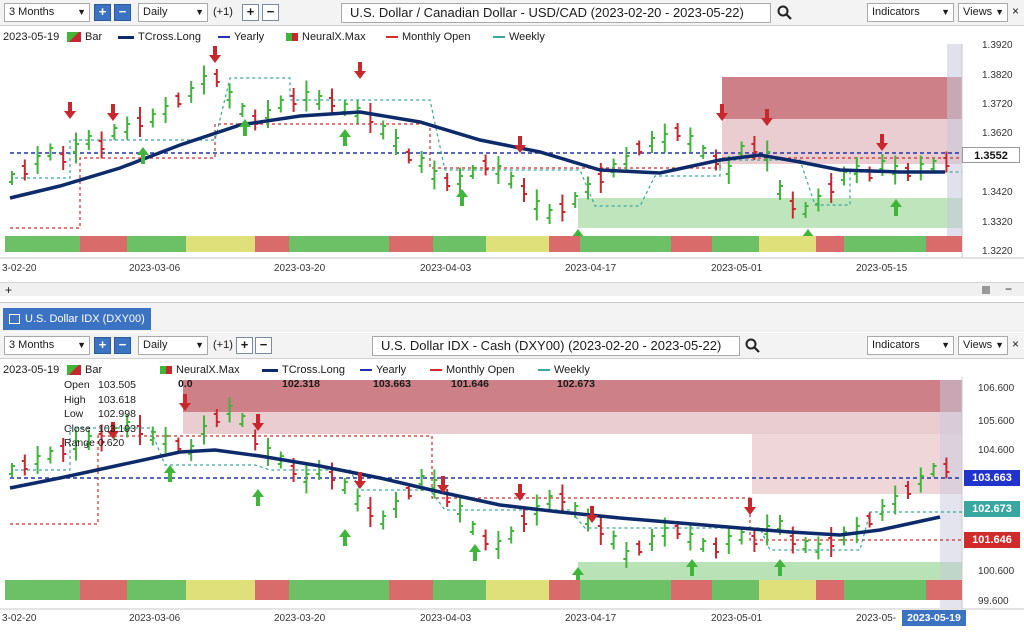 The image size is (1024, 632). I want to click on top-legend-bar: Bar, so click(84, 37).